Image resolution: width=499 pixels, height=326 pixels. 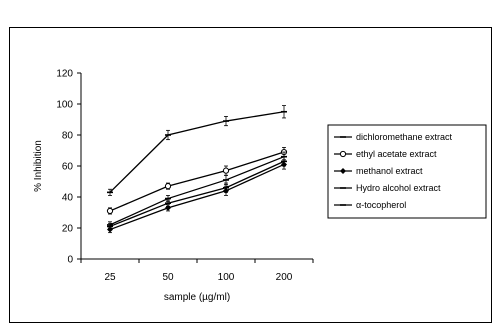 I want to click on legend-item: dichloromethane extract, so click(x=393, y=137).